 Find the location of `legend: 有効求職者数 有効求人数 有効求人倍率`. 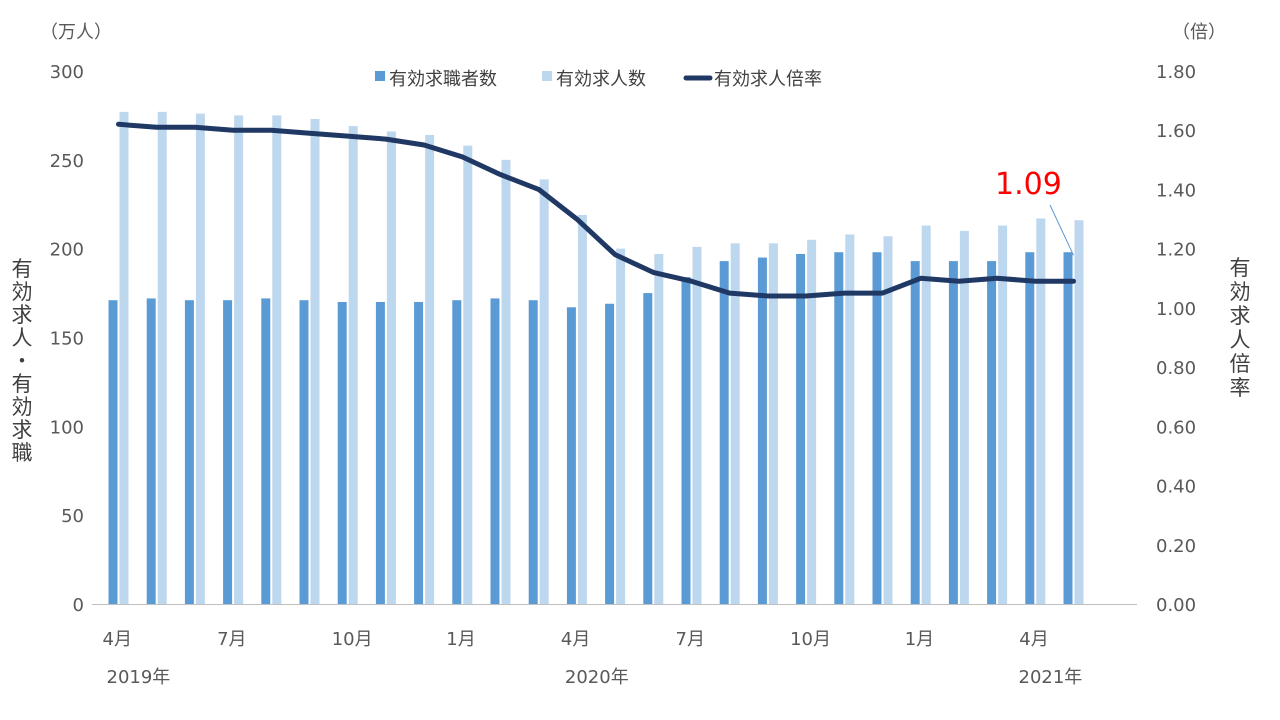

legend: 有効求職者数 有効求人数 有効求人倍率 is located at coordinates (598, 79).